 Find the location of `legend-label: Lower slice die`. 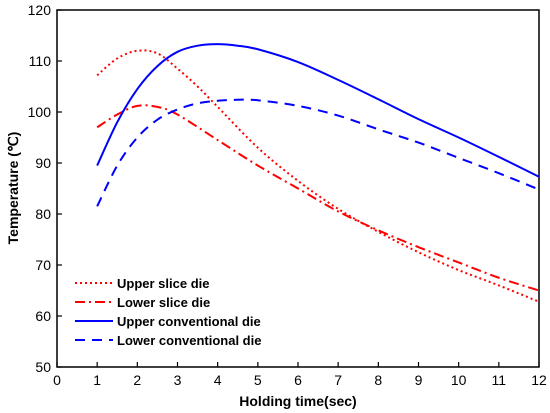

legend-label: Lower slice die is located at coordinates (163, 302).